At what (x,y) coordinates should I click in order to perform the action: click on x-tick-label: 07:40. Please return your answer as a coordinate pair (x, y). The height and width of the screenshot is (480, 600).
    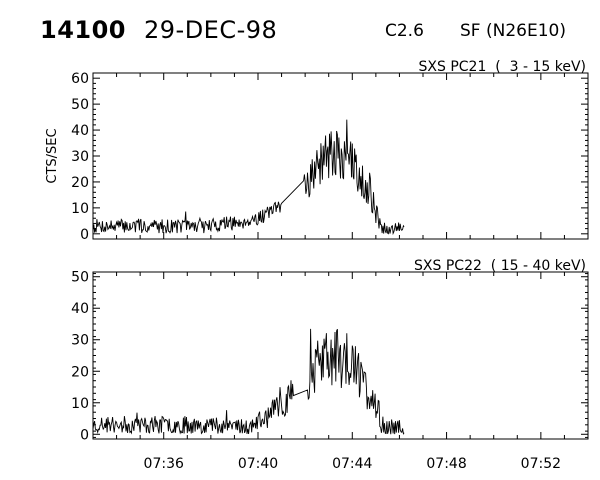
    Looking at the image, I should click on (258, 464).